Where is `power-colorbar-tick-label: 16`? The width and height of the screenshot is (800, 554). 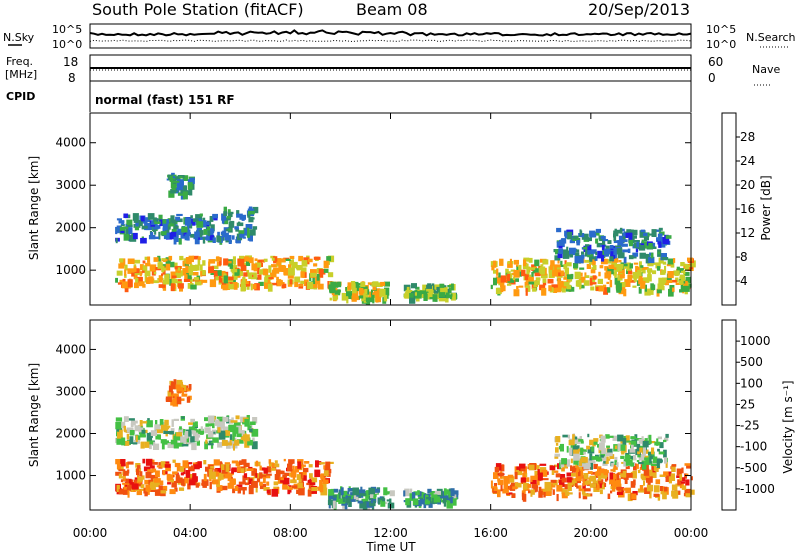 power-colorbar-tick-label: 16 is located at coordinates (747, 209).